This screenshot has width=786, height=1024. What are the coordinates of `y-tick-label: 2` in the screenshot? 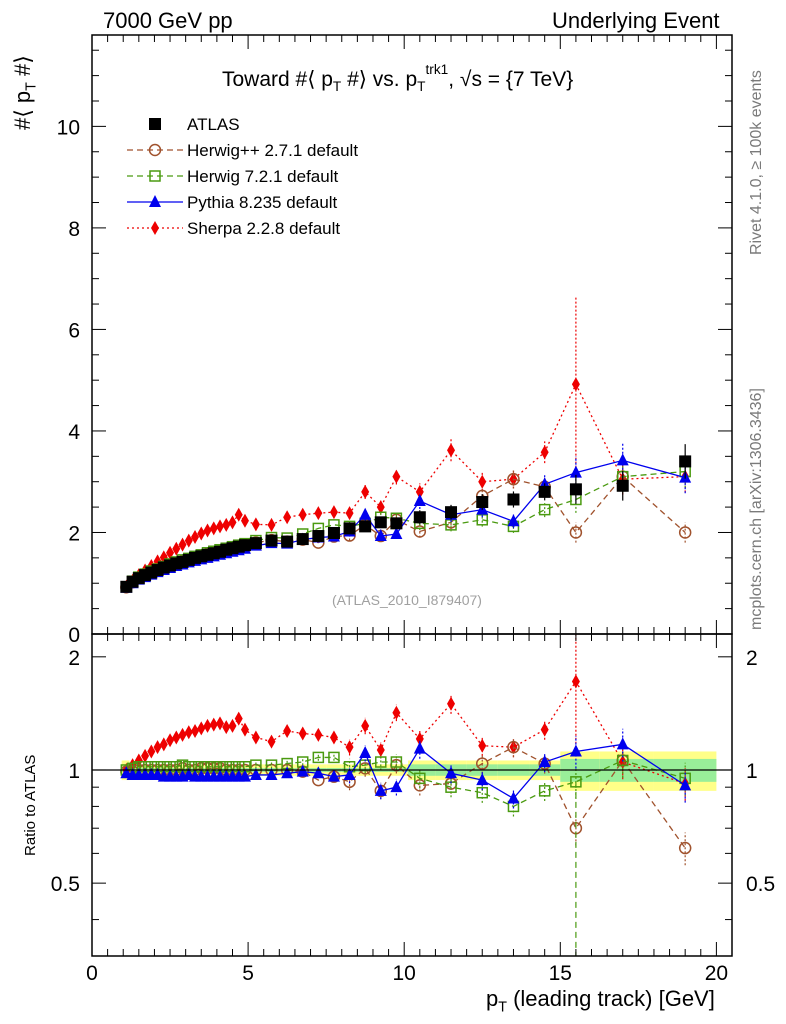 It's located at (74, 533).